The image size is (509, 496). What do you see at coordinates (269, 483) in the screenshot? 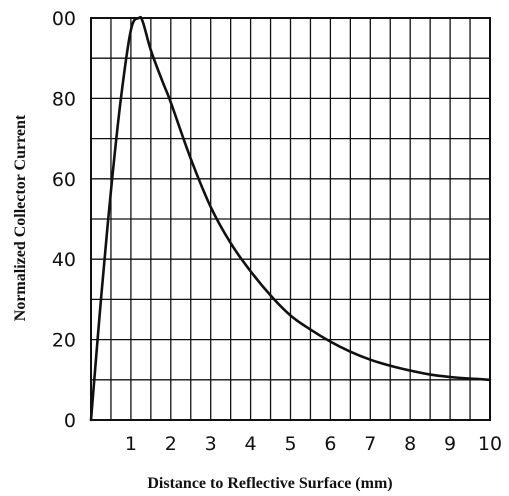
I see `x-axis-label: Distance to Reflective Surface (mm)` at bounding box center [269, 483].